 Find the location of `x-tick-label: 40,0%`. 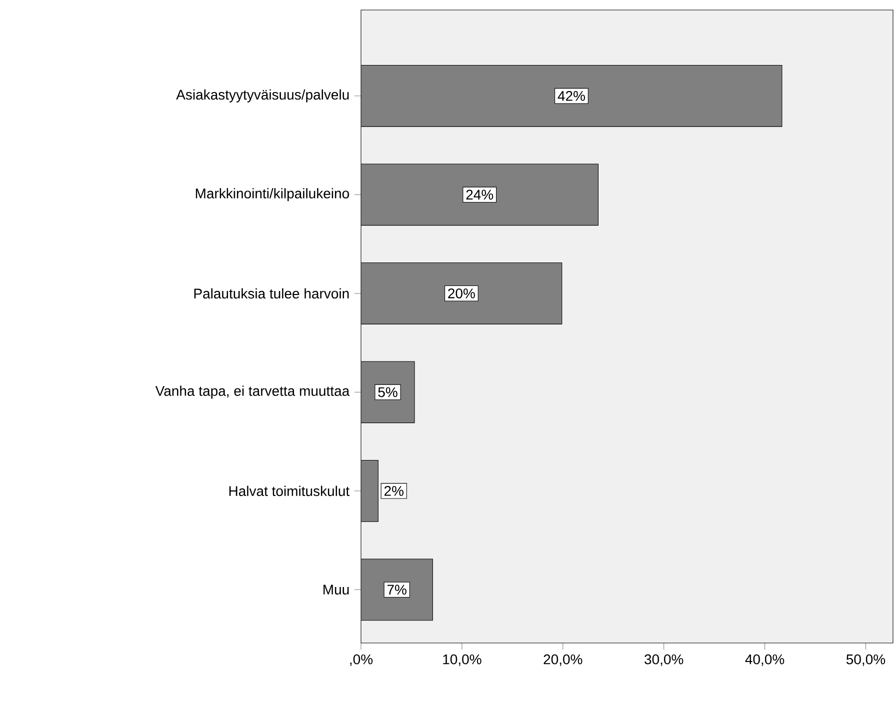

x-tick-label: 40,0% is located at coordinates (764, 660).